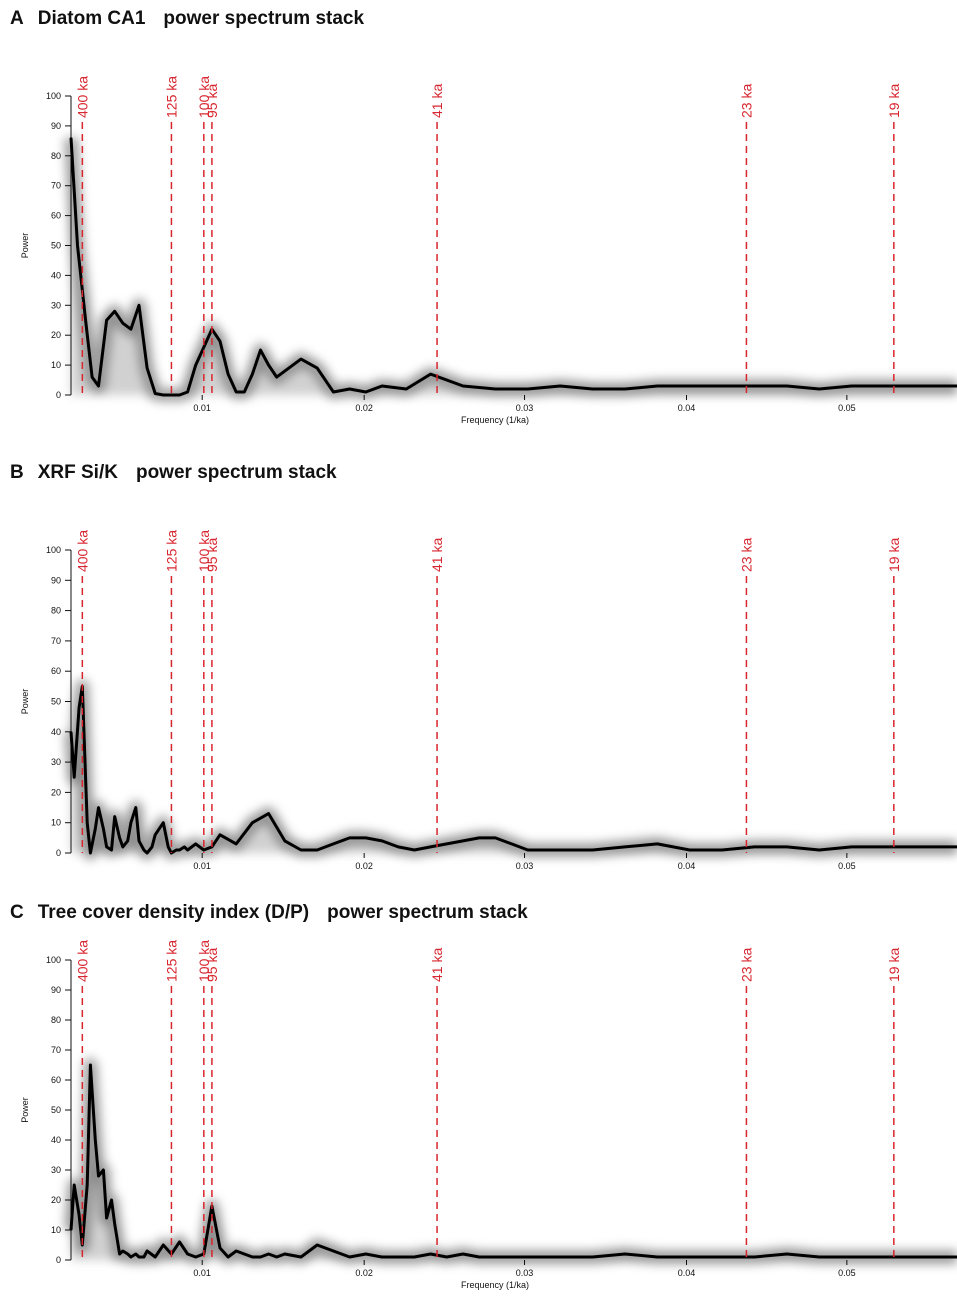  Describe the element at coordinates (894, 555) in the screenshot. I see `period-marker-label: 19 ka` at that location.